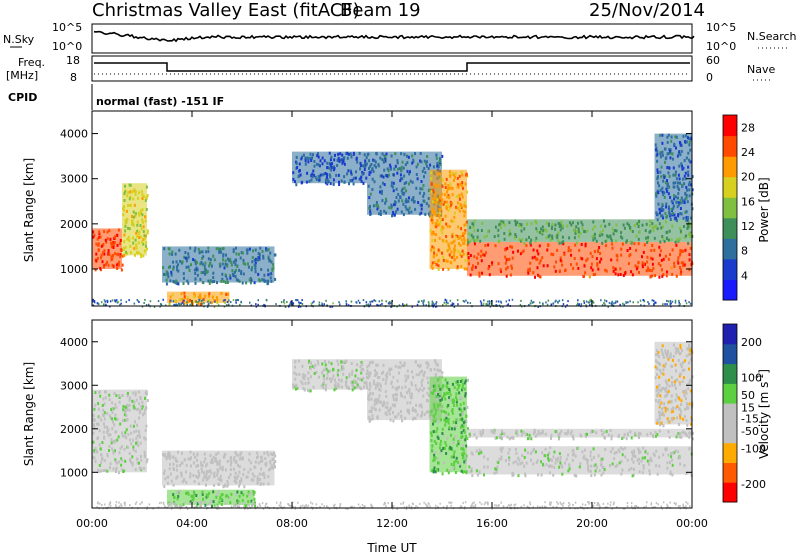  What do you see at coordinates (120, 432) in the screenshot?
I see `velocity-echo-region` at bounding box center [120, 432].